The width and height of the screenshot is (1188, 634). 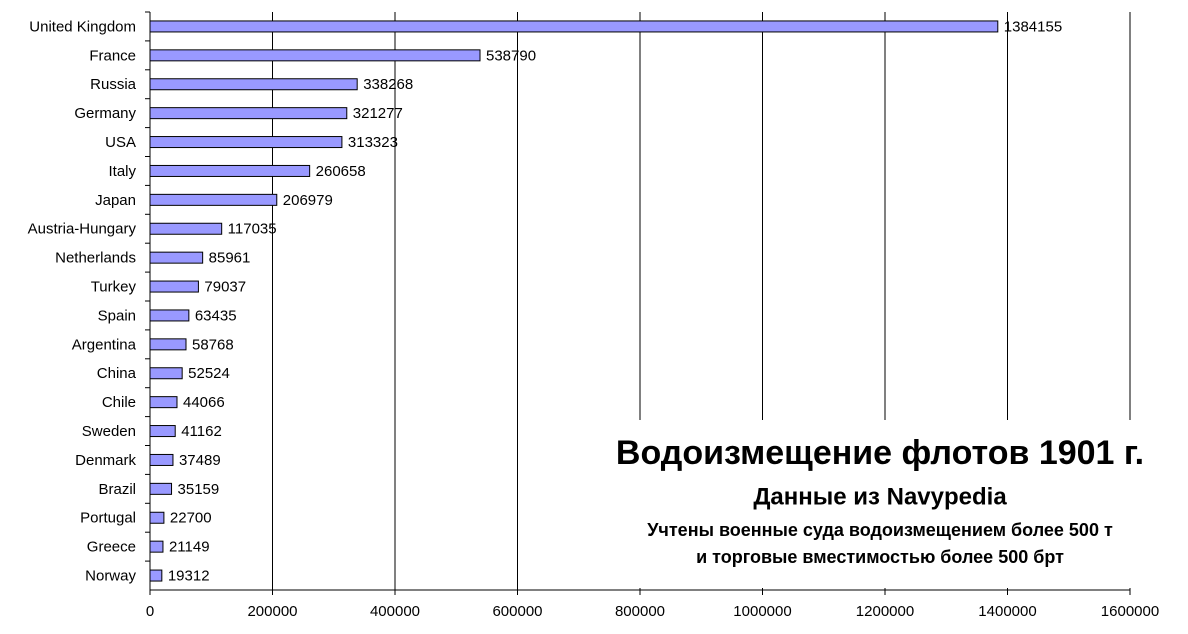 I want to click on x-tick-label: 800000, so click(x=640, y=611).